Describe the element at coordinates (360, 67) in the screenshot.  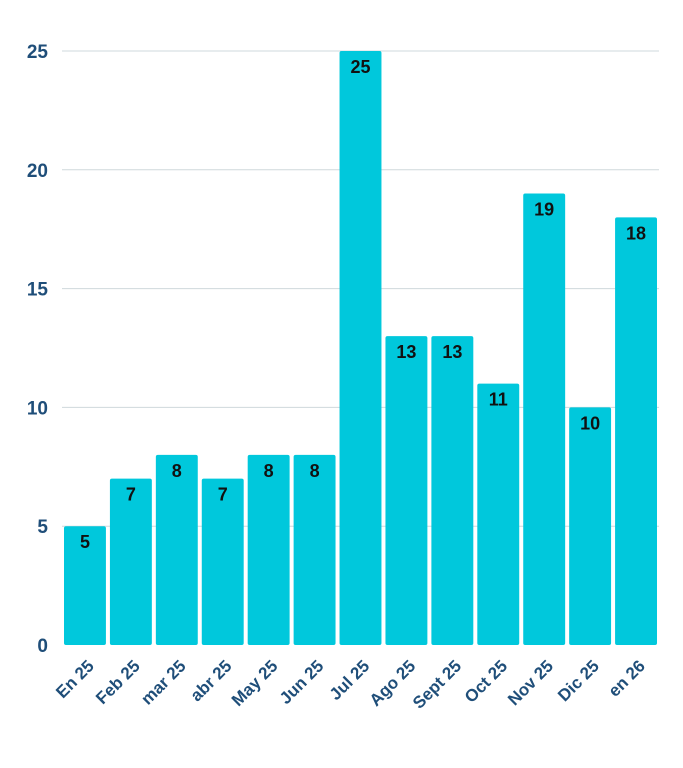
I see `data-label: 25` at that location.